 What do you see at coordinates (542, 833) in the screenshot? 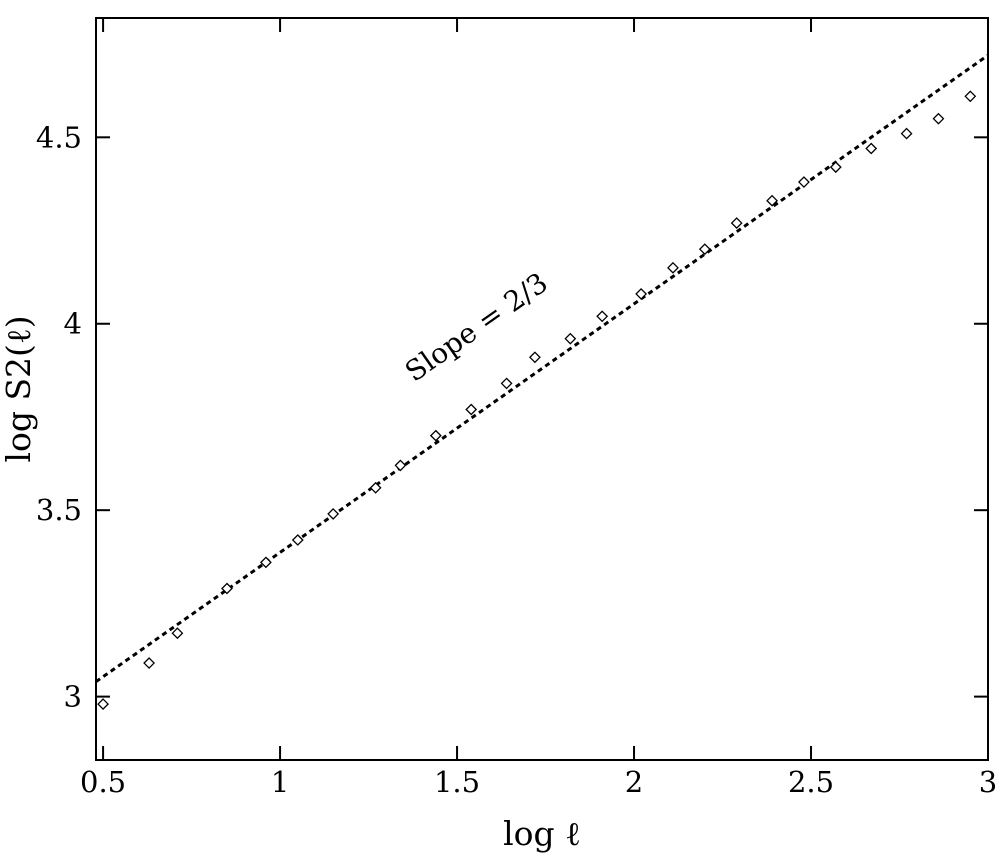
I see `x-axis-title: log ℓ` at bounding box center [542, 833].